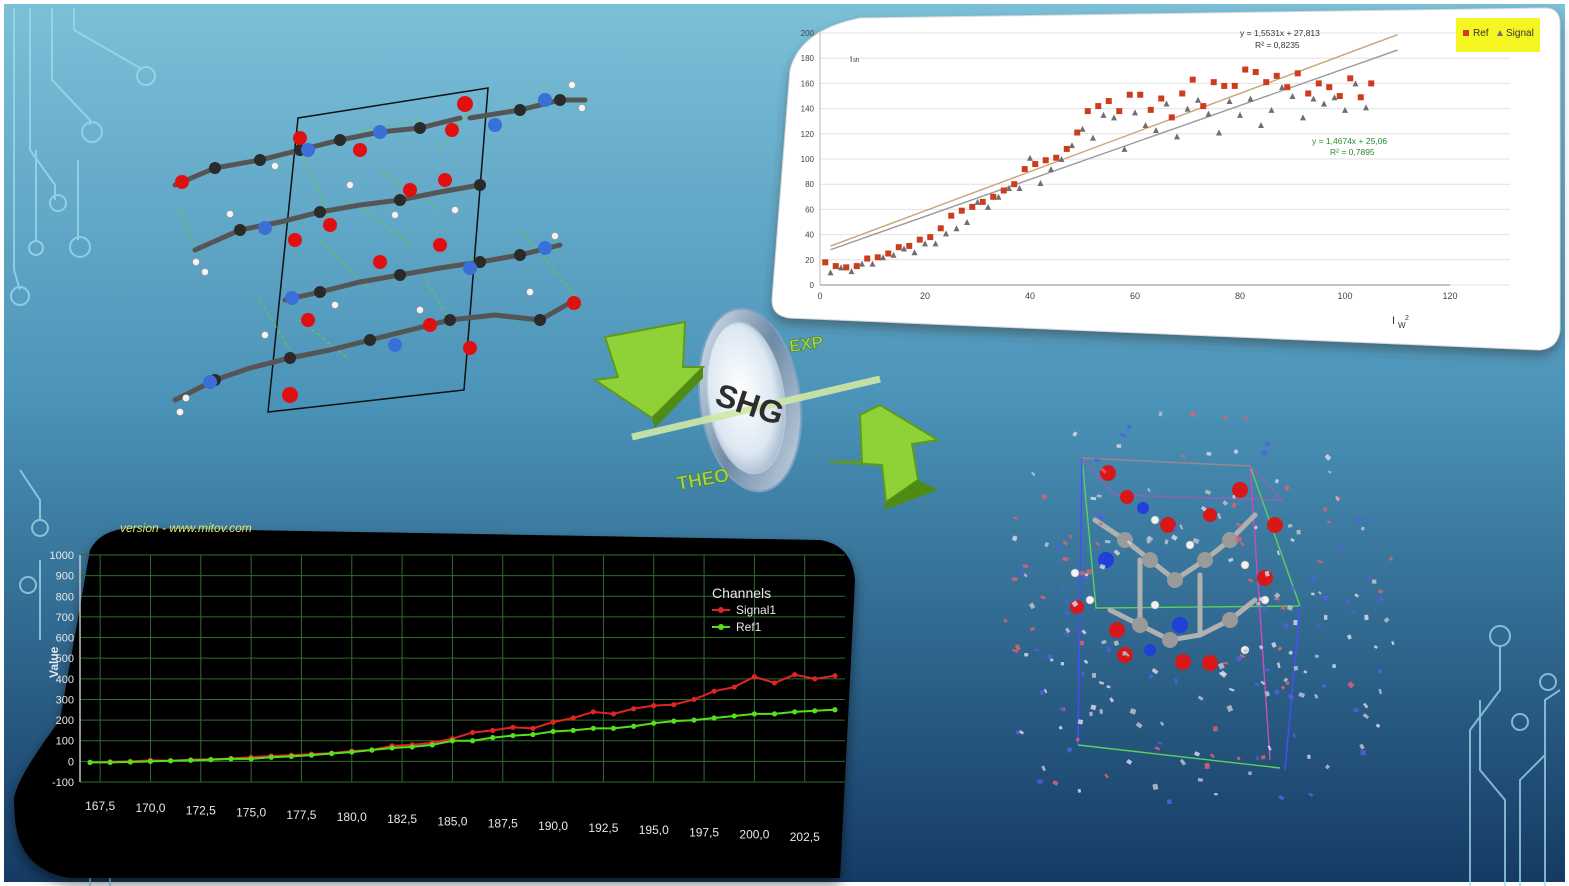 Image resolution: width=1569 pixels, height=886 pixels. What do you see at coordinates (1515, 755) in the screenshot?
I see `circuit-traces-right` at bounding box center [1515, 755].